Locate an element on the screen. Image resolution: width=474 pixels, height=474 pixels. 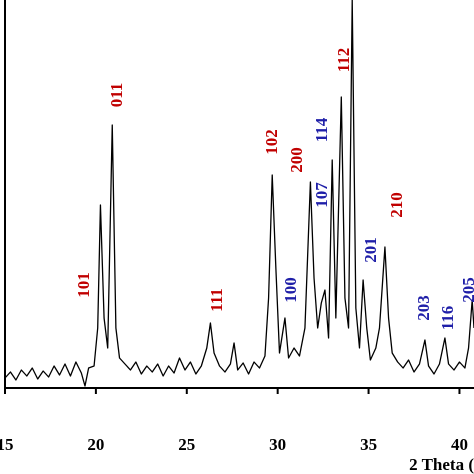
peak-label: 114 is located at coordinates (321, 129).